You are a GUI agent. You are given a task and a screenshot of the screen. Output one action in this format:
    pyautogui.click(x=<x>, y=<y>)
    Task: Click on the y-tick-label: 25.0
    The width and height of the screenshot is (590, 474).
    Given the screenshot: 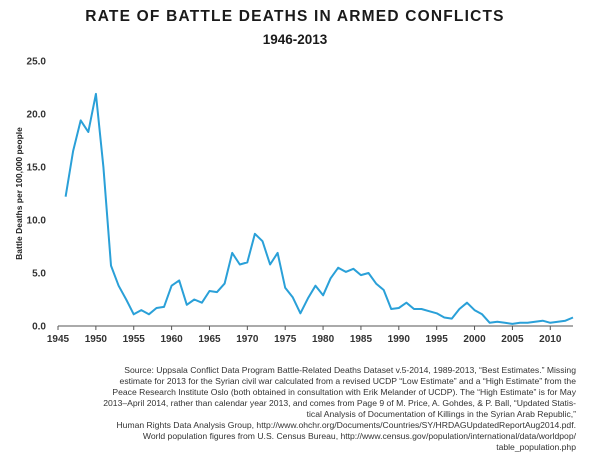 What is the action you would take?
    pyautogui.click(x=37, y=62)
    